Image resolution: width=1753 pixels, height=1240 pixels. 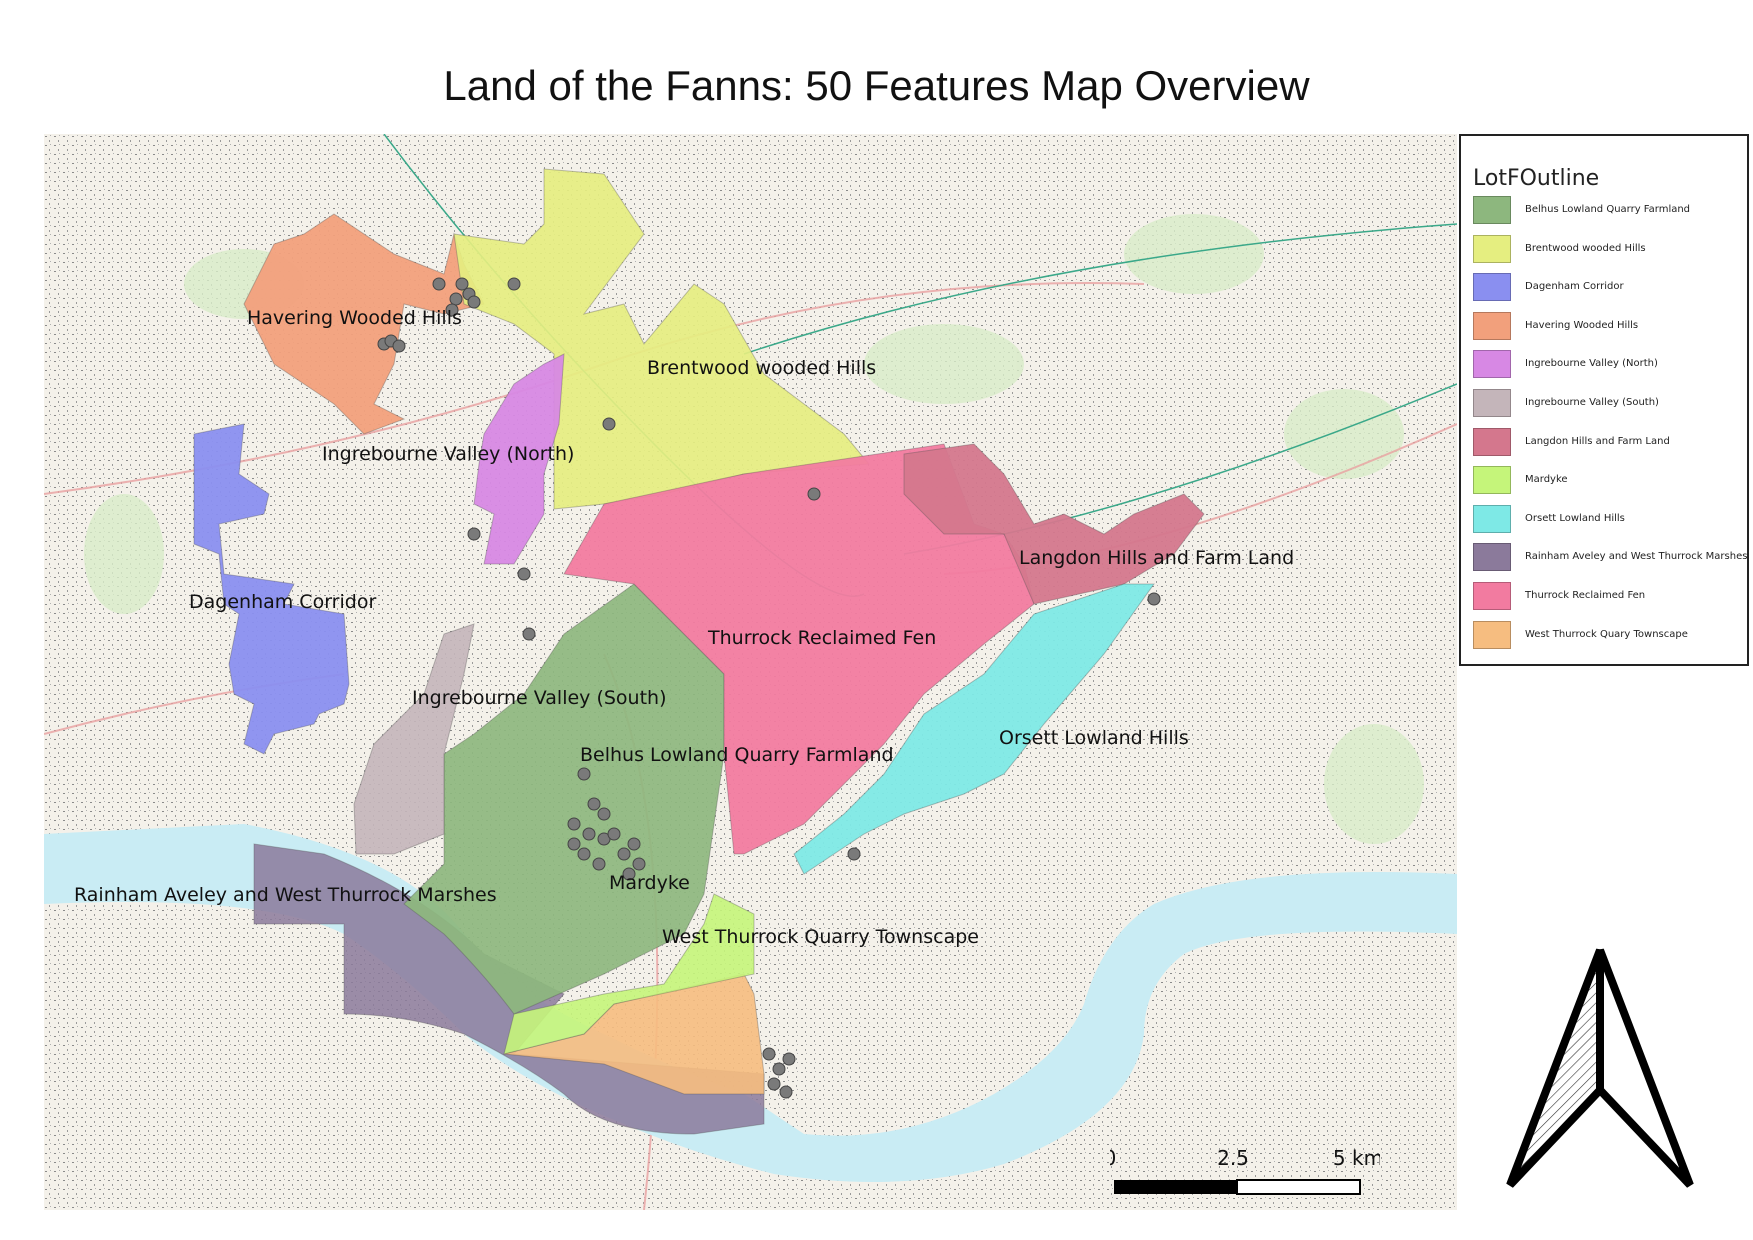 I want to click on legend-item: Belhus Lowland Quarry Farmland, so click(x=1608, y=211).